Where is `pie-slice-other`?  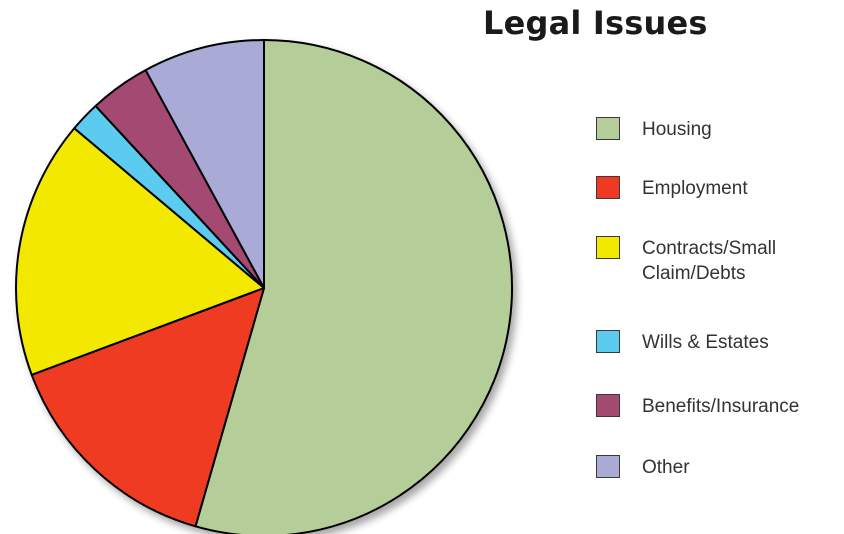
pie-slice-other is located at coordinates (204, 164).